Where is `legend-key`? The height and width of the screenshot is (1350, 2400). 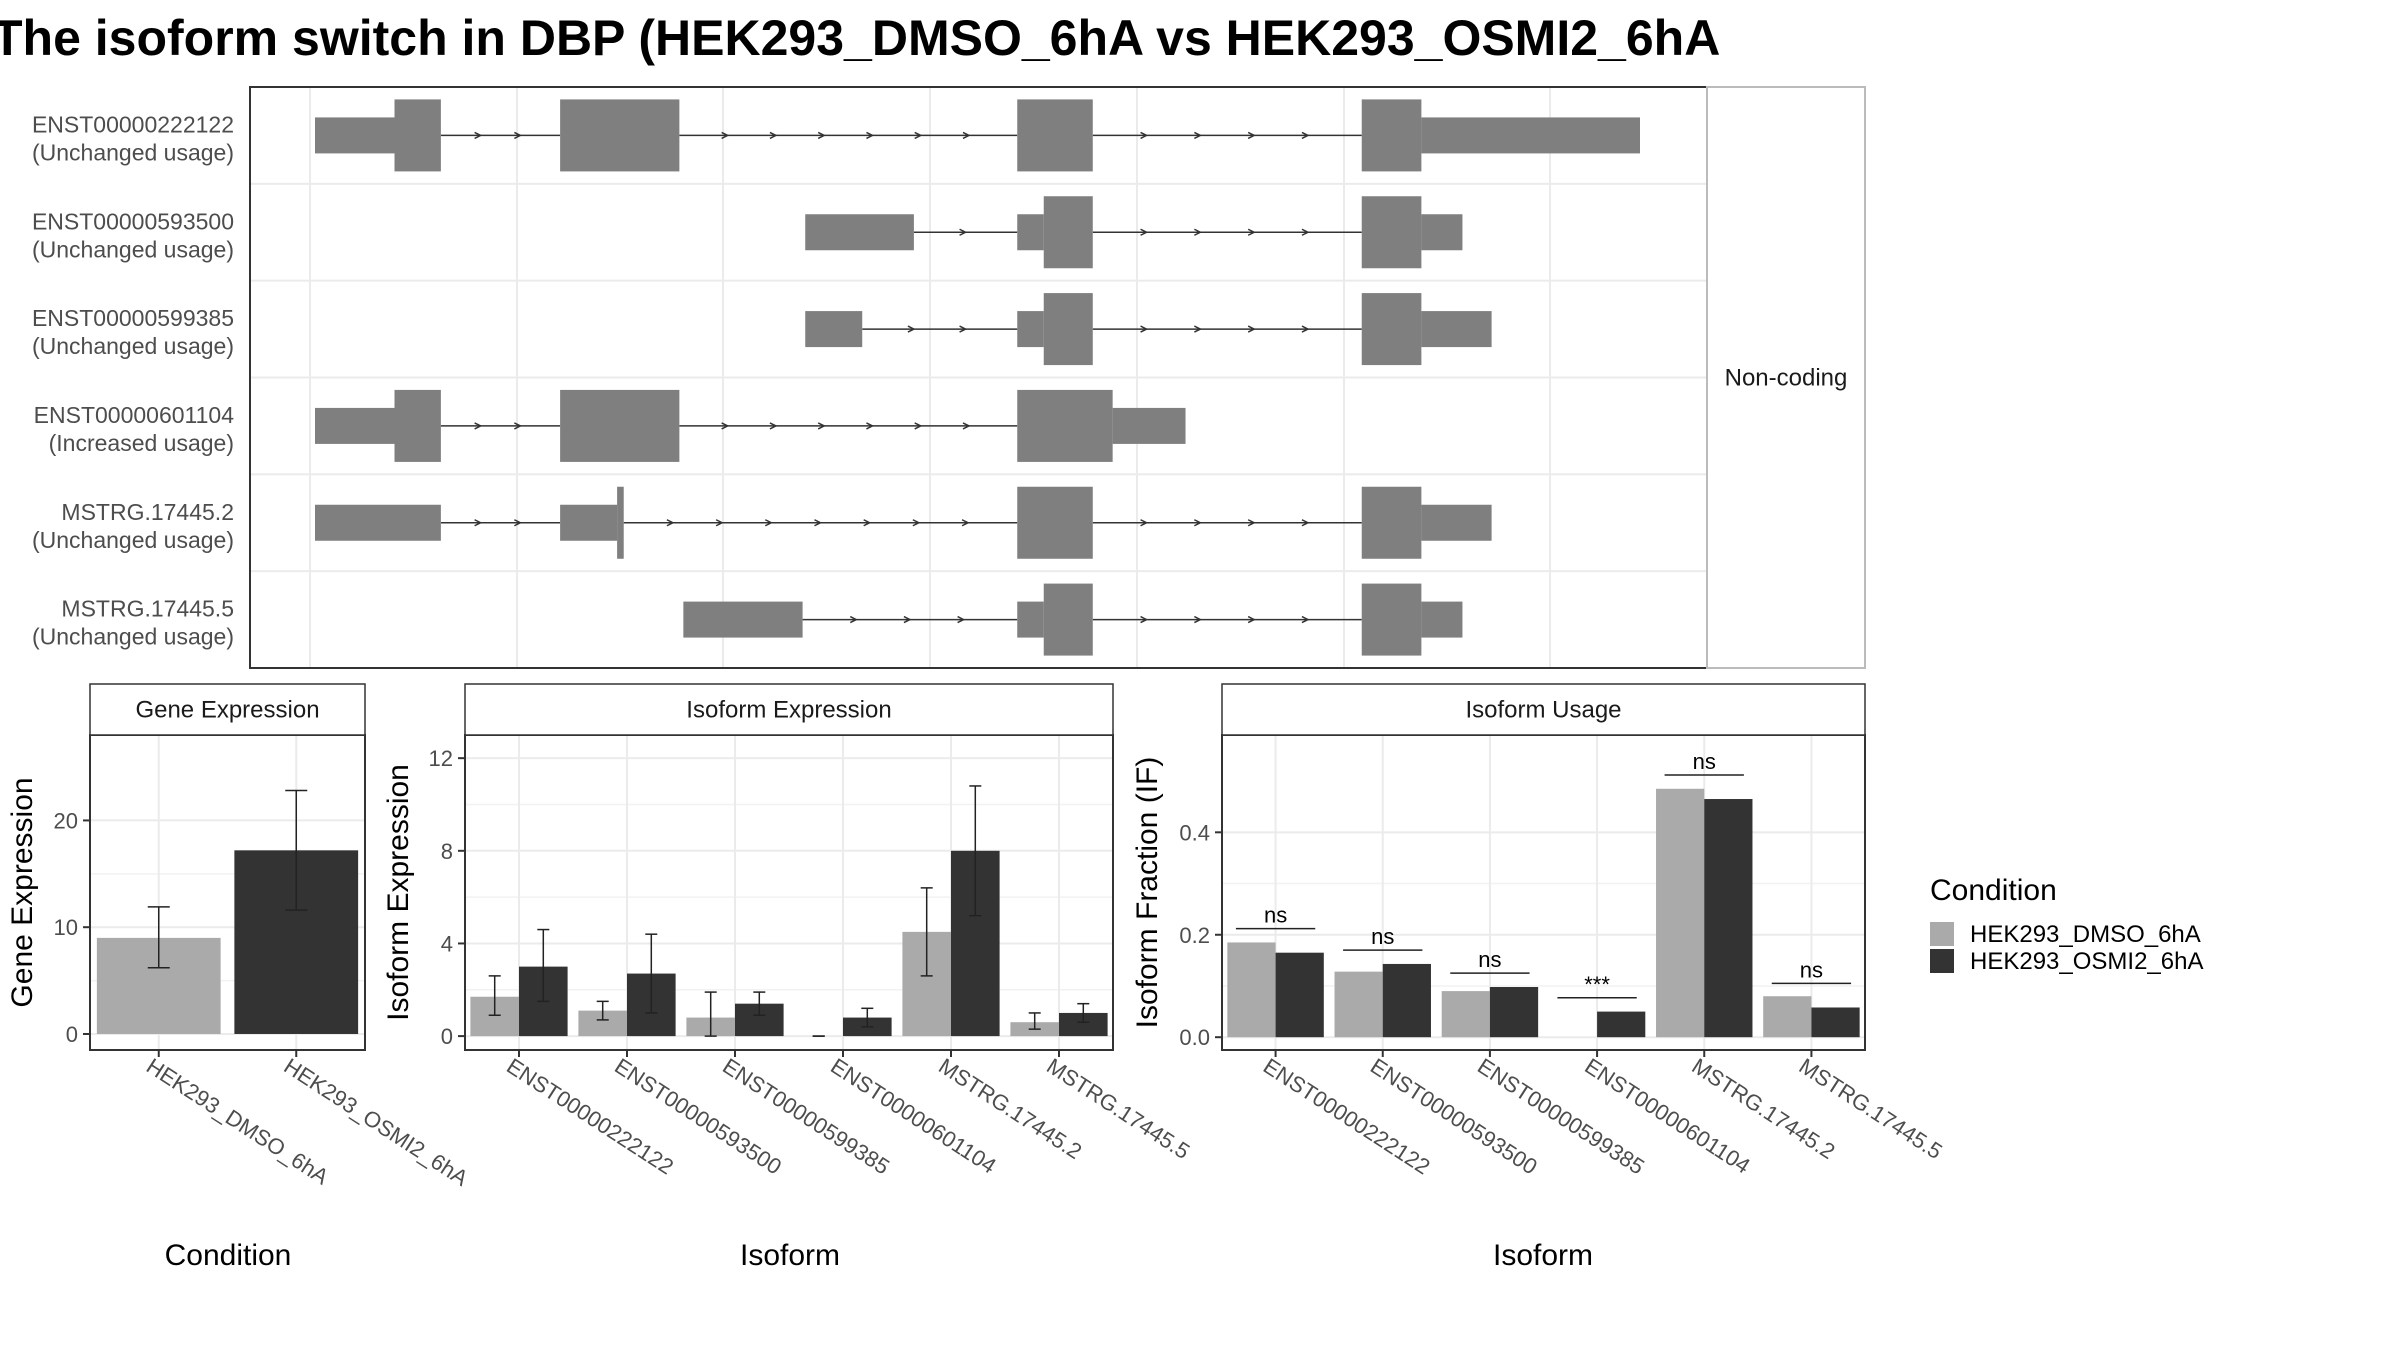
legend-key is located at coordinates (1942, 961).